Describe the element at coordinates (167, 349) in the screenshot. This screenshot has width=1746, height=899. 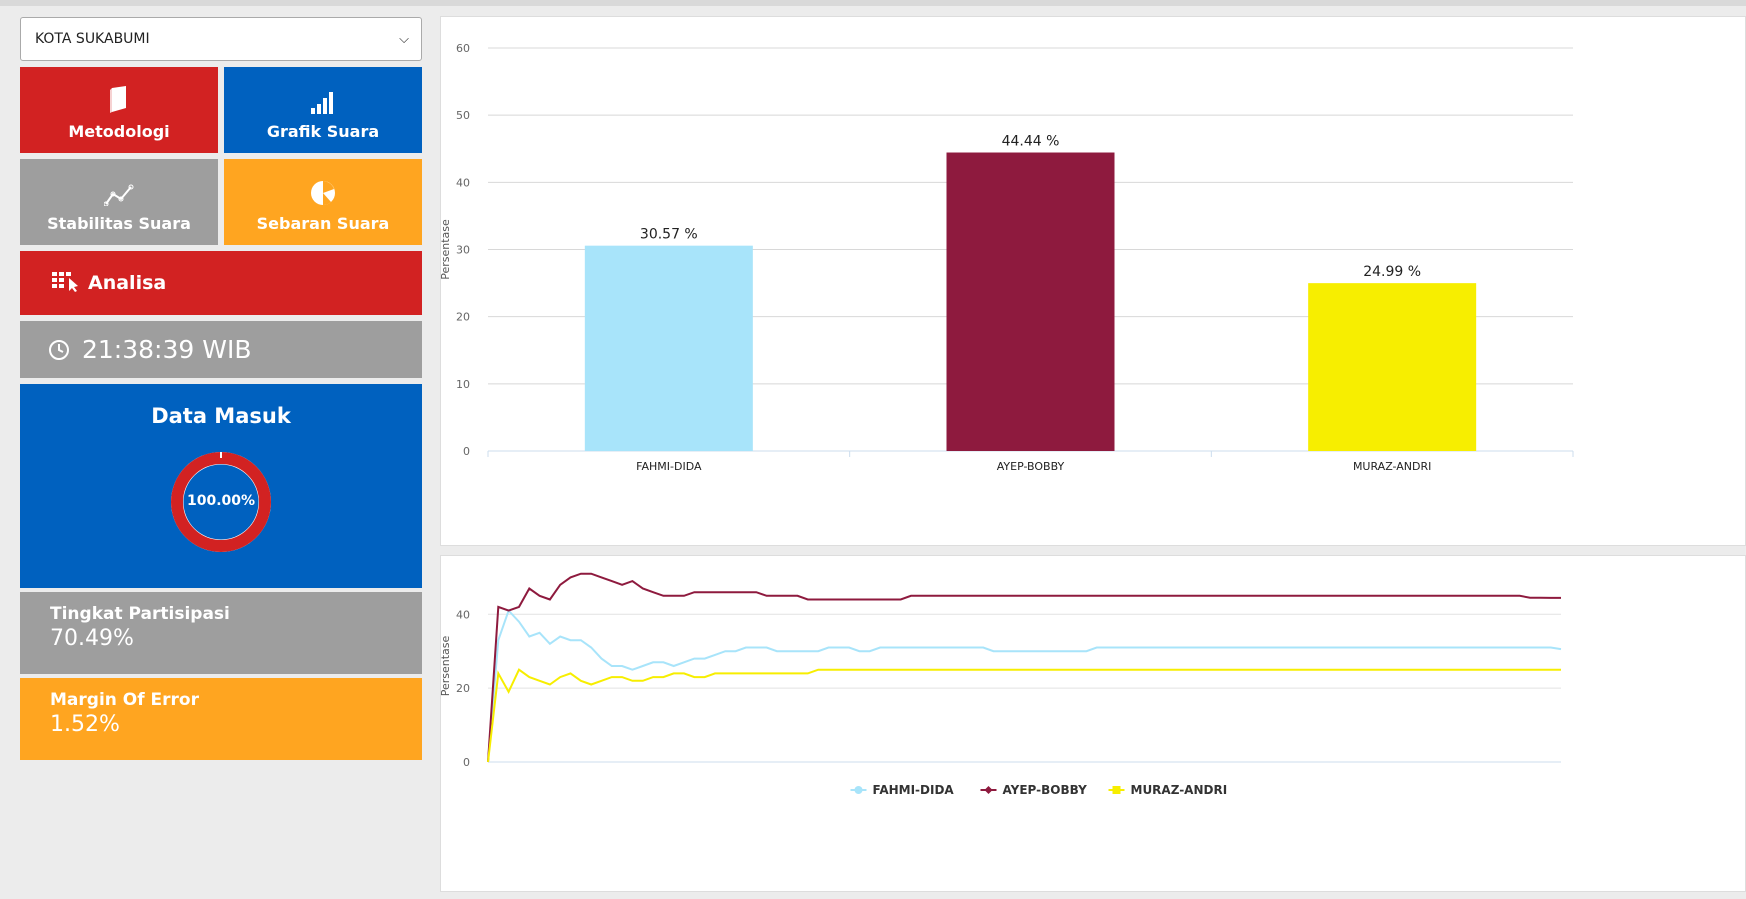
I see `clock-time: 21:38:39 WIB` at that location.